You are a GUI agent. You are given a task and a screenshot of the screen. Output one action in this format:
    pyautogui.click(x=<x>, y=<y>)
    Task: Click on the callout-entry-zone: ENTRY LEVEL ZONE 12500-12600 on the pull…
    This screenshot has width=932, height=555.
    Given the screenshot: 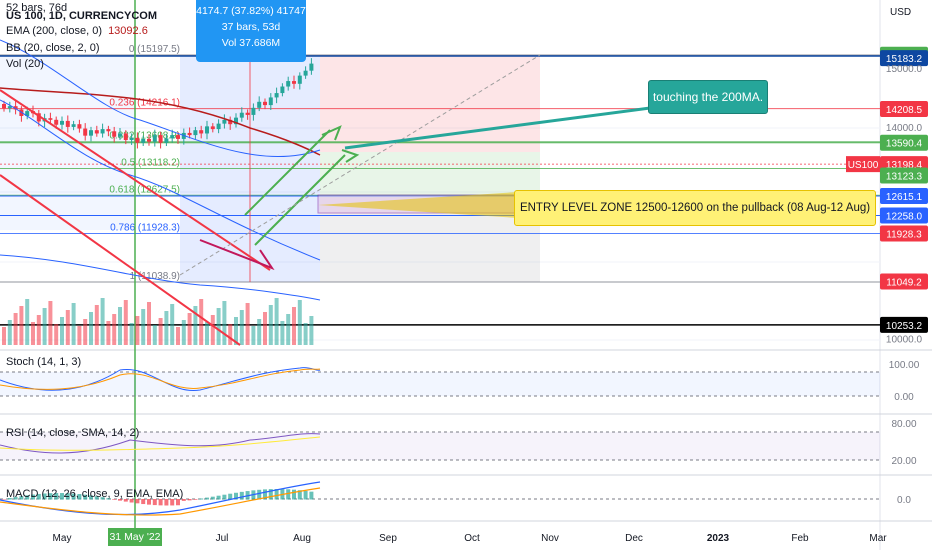 What is the action you would take?
    pyautogui.click(x=695, y=208)
    